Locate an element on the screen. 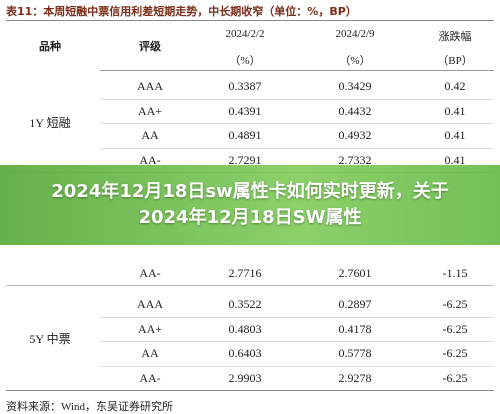  group-name: 1Y 短融 is located at coordinates (50, 123).